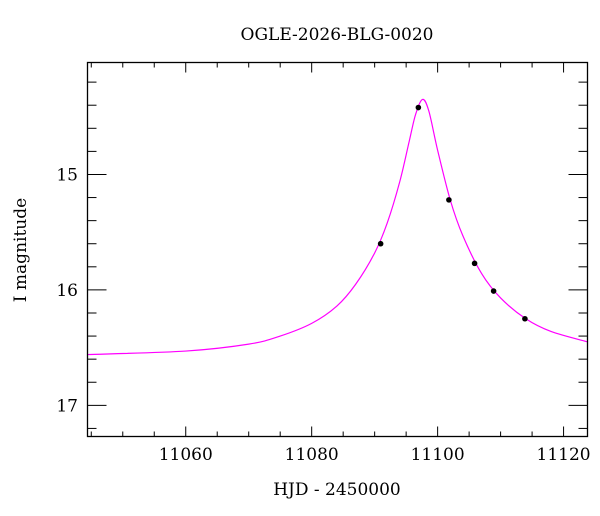  Describe the element at coordinates (67, 291) in the screenshot. I see `y-tick-label: 16` at that location.